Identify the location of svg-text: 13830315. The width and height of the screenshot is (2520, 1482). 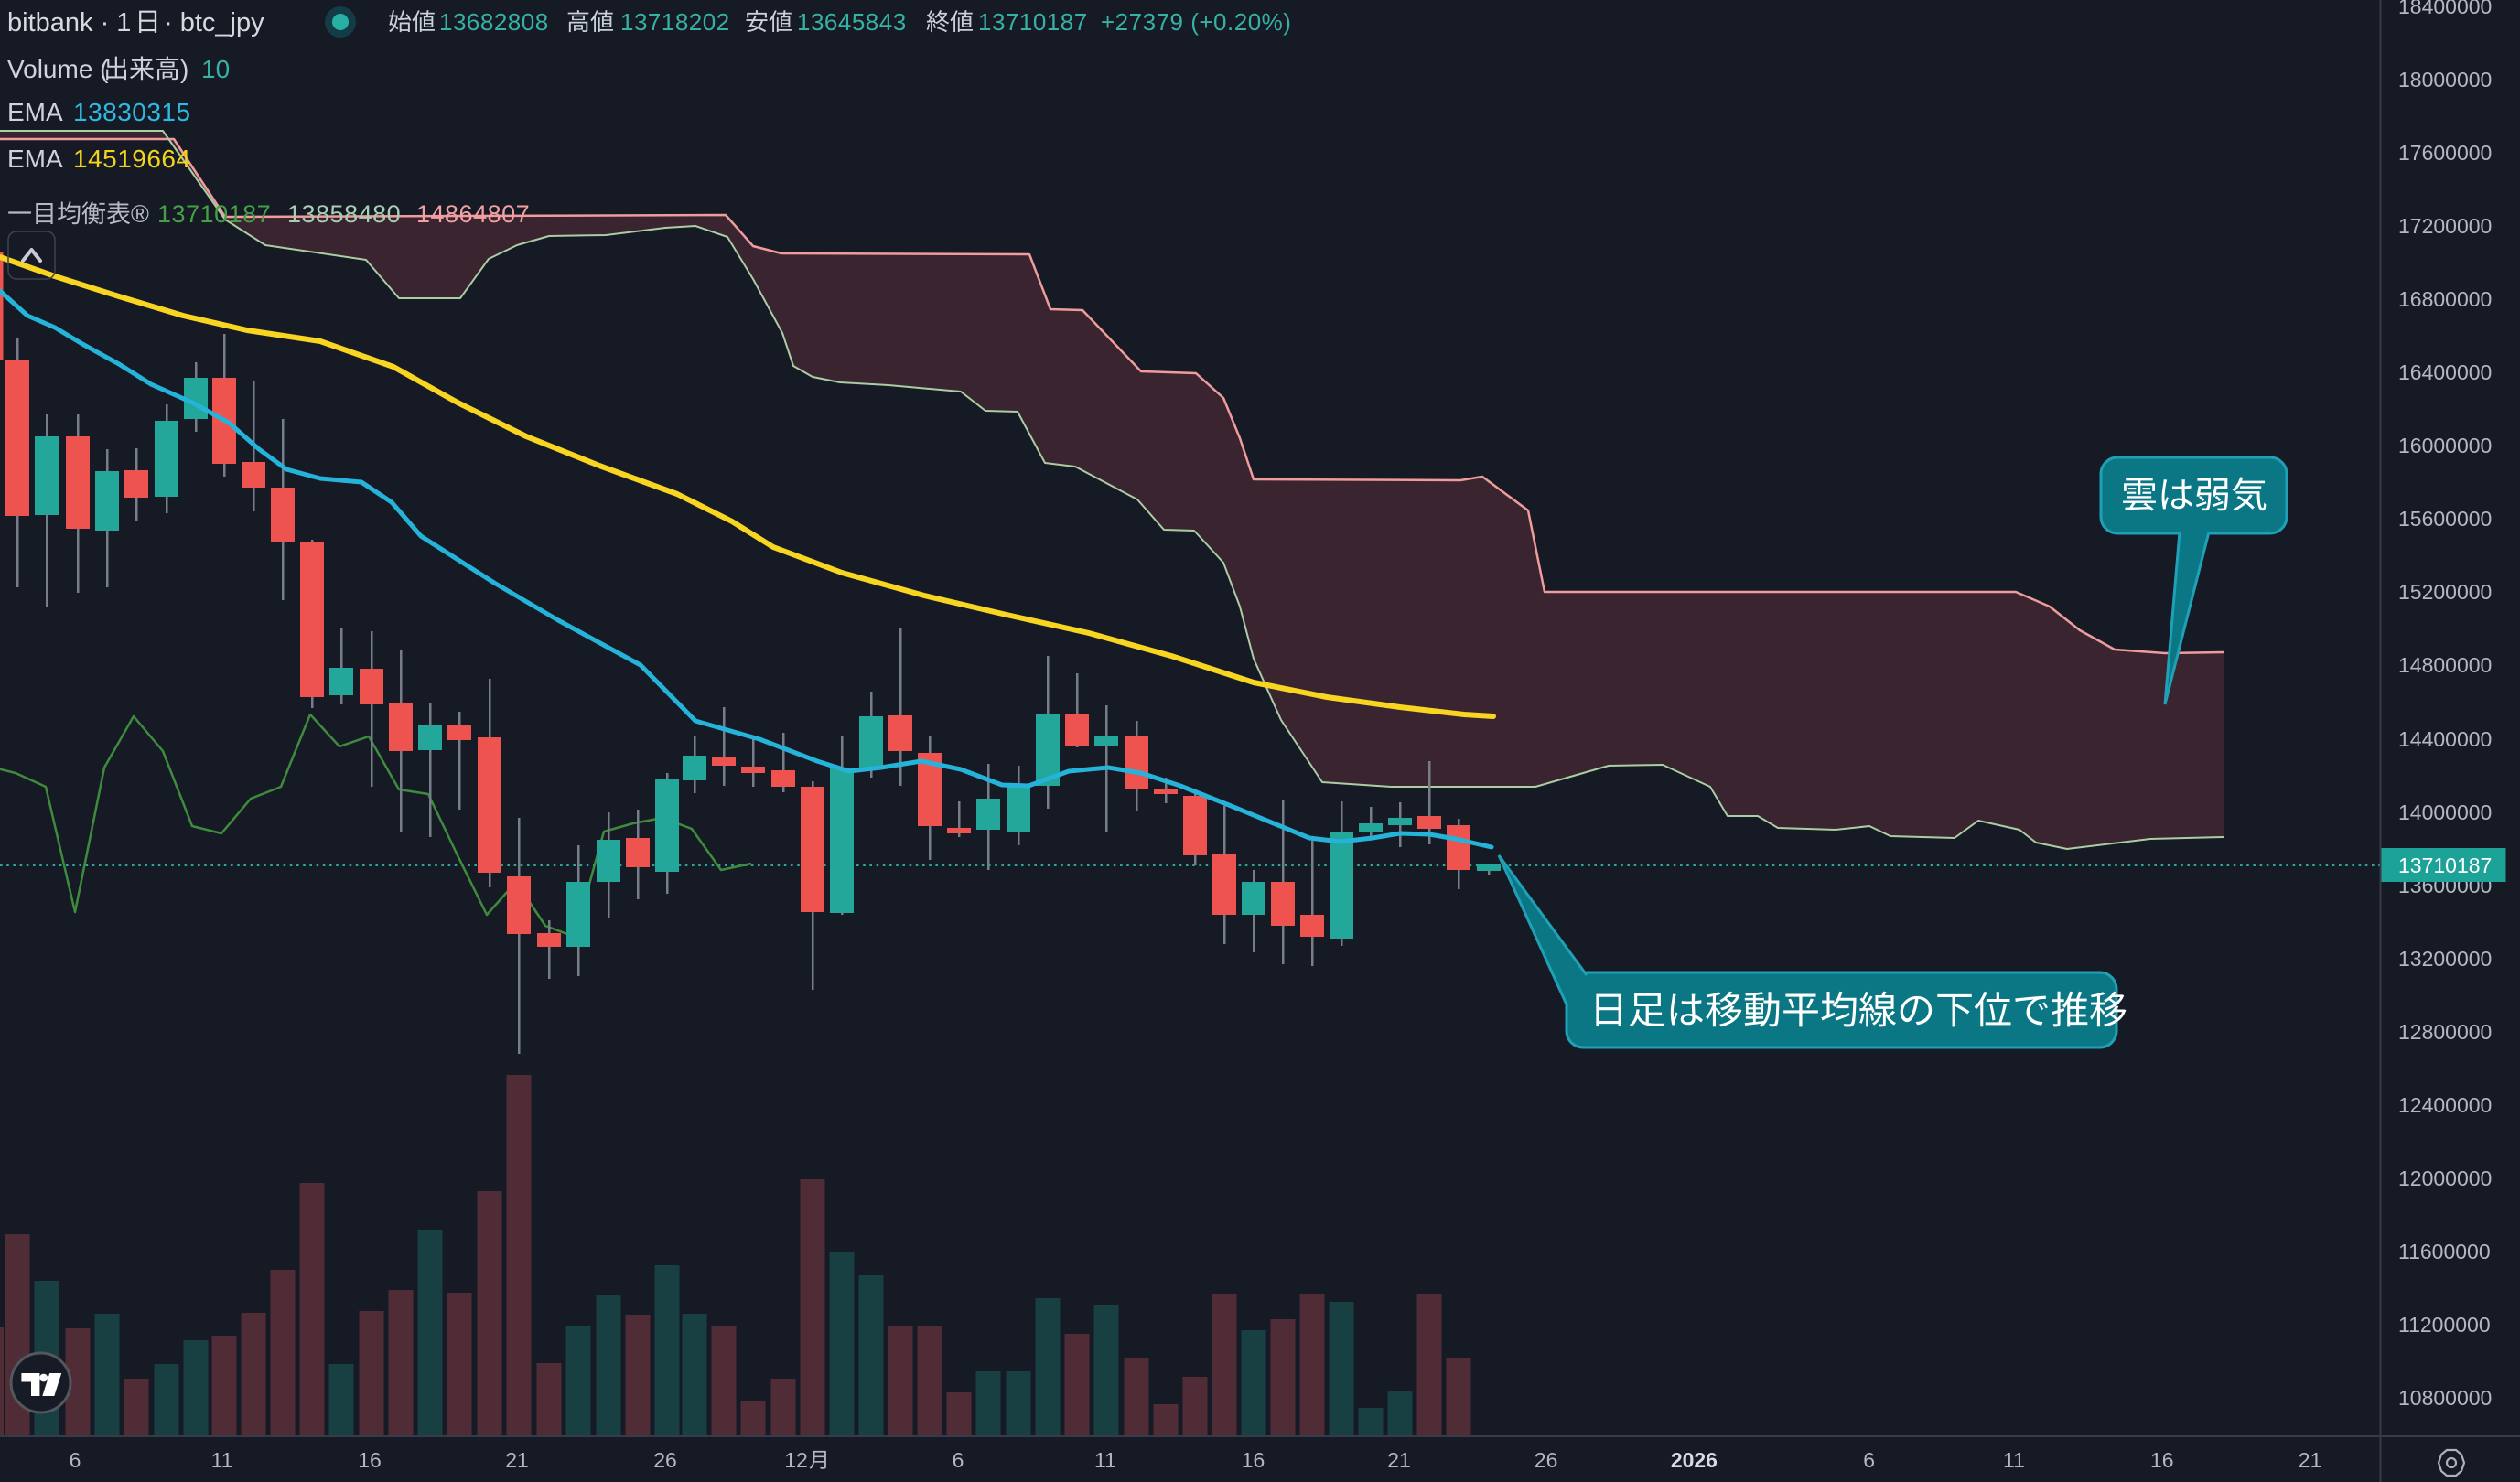
(132, 112).